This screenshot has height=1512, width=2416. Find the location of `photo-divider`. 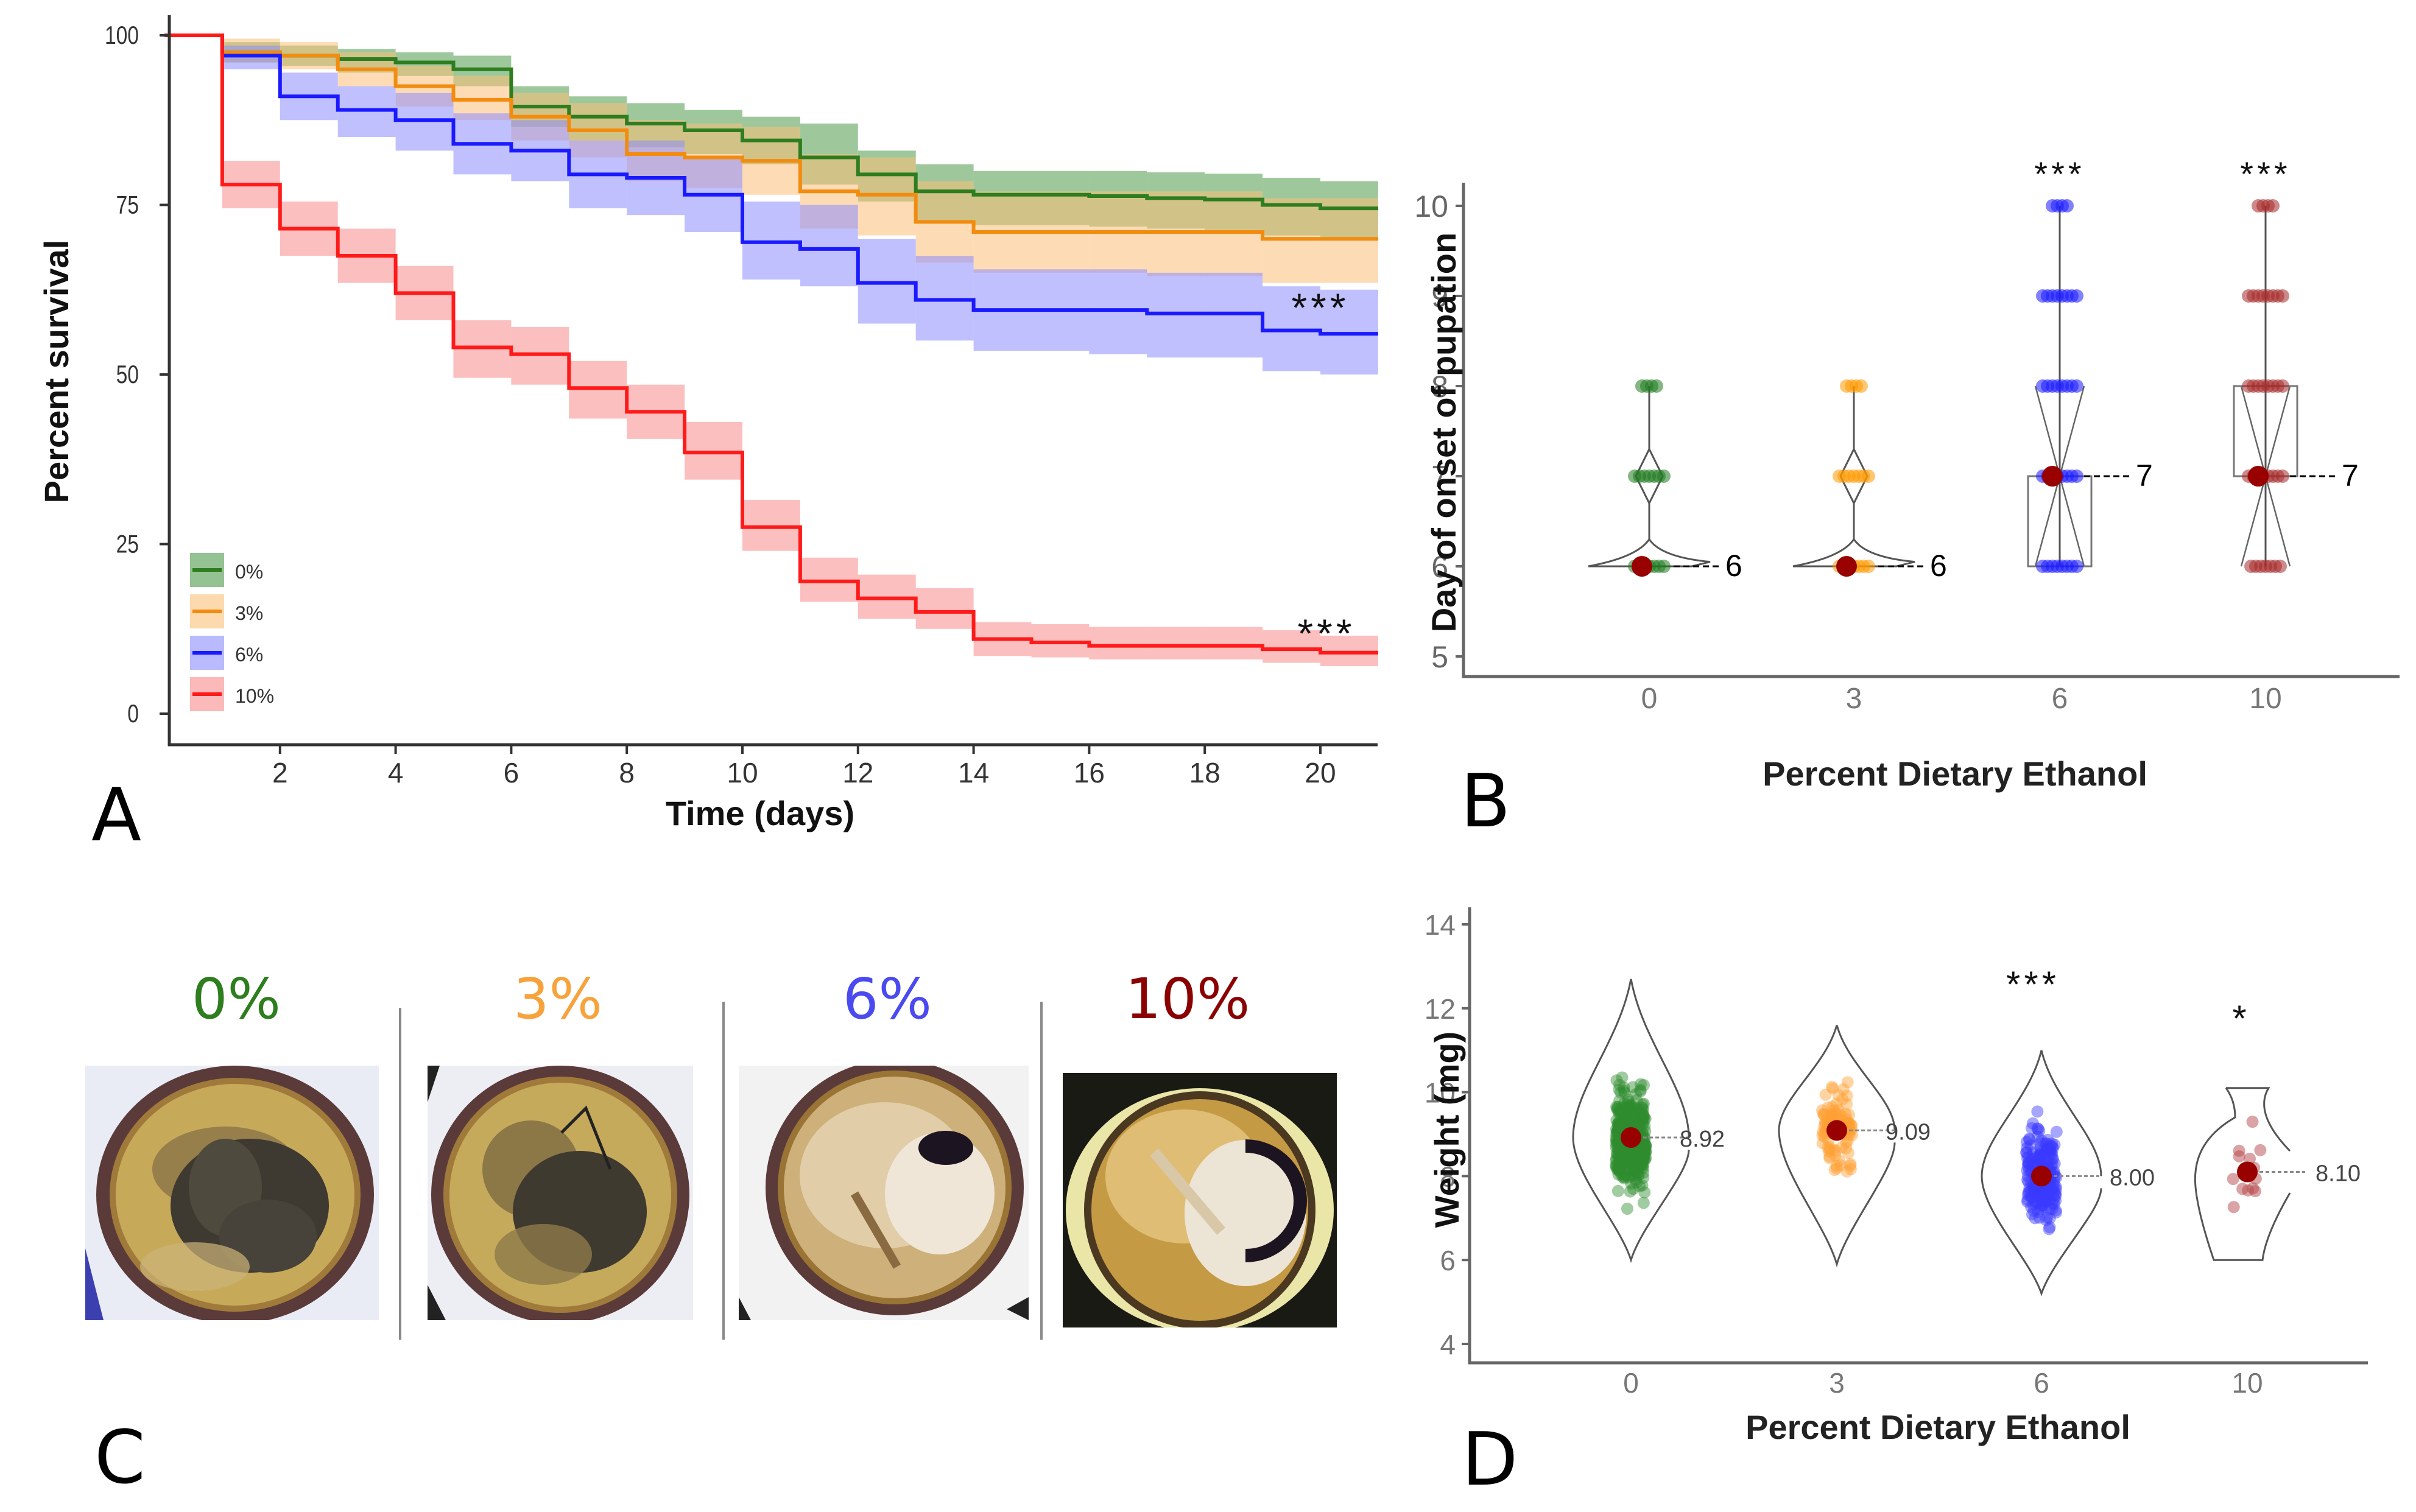

photo-divider is located at coordinates (723, 1171).